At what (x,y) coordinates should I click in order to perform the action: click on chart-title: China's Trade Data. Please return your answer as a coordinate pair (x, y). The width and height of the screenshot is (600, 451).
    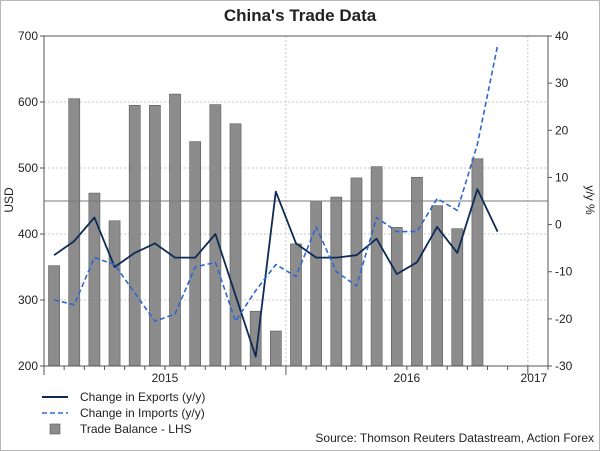
    Looking at the image, I should click on (300, 15).